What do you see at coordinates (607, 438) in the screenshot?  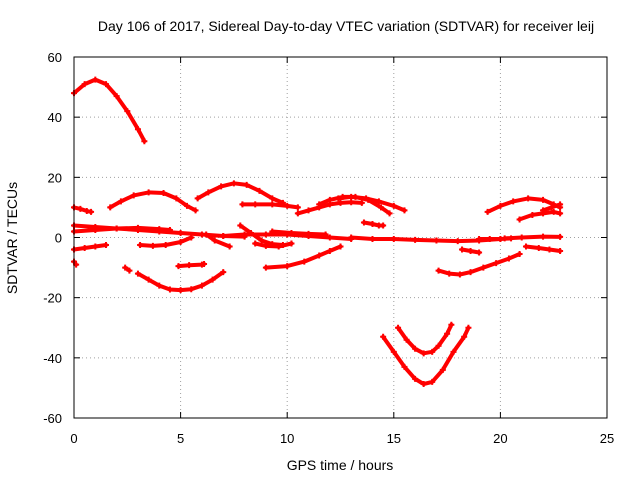 I see `x-tick-label: 25` at bounding box center [607, 438].